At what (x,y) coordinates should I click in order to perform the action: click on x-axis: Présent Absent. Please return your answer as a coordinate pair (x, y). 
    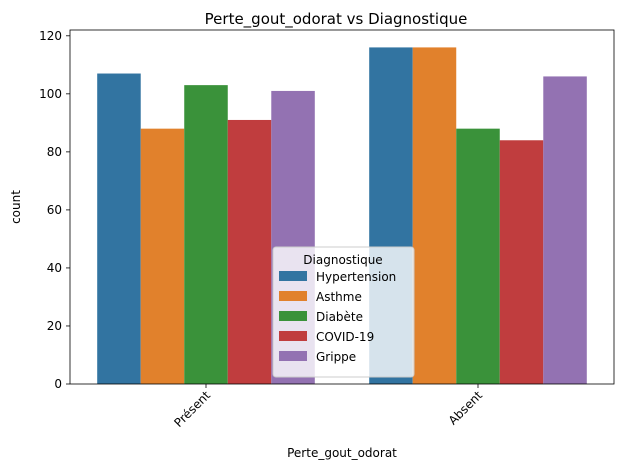
    Looking at the image, I should click on (328, 407).